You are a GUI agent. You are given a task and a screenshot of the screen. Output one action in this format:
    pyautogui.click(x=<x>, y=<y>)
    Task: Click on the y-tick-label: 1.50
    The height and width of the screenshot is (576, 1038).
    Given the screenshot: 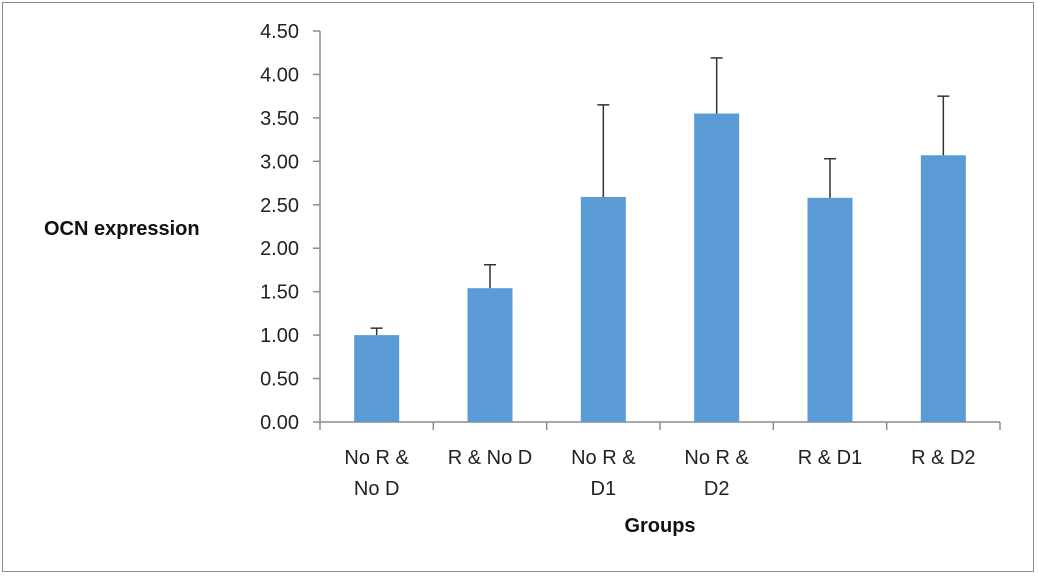 What is the action you would take?
    pyautogui.click(x=279, y=293)
    